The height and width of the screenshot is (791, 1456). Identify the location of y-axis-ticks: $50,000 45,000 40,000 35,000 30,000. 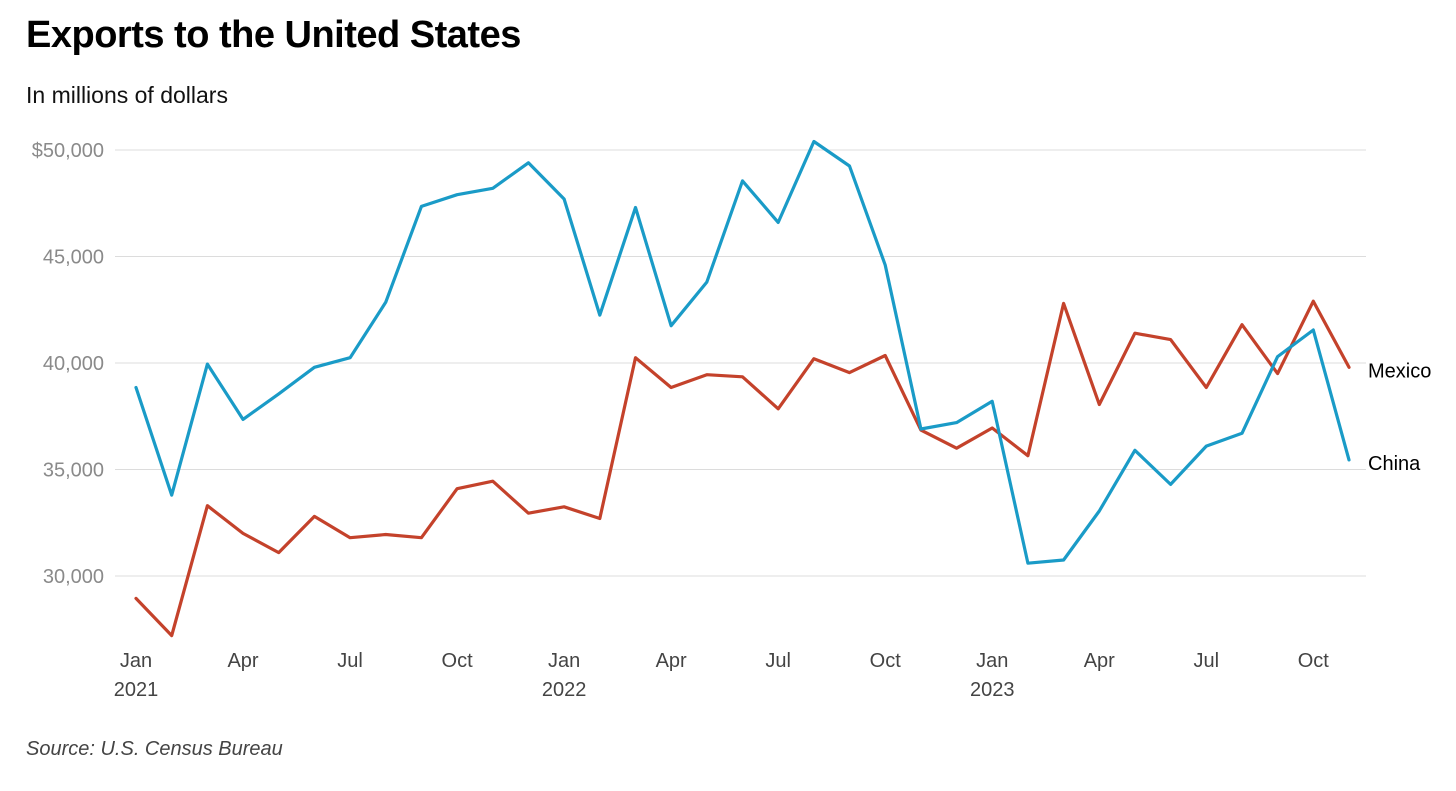
(68, 364).